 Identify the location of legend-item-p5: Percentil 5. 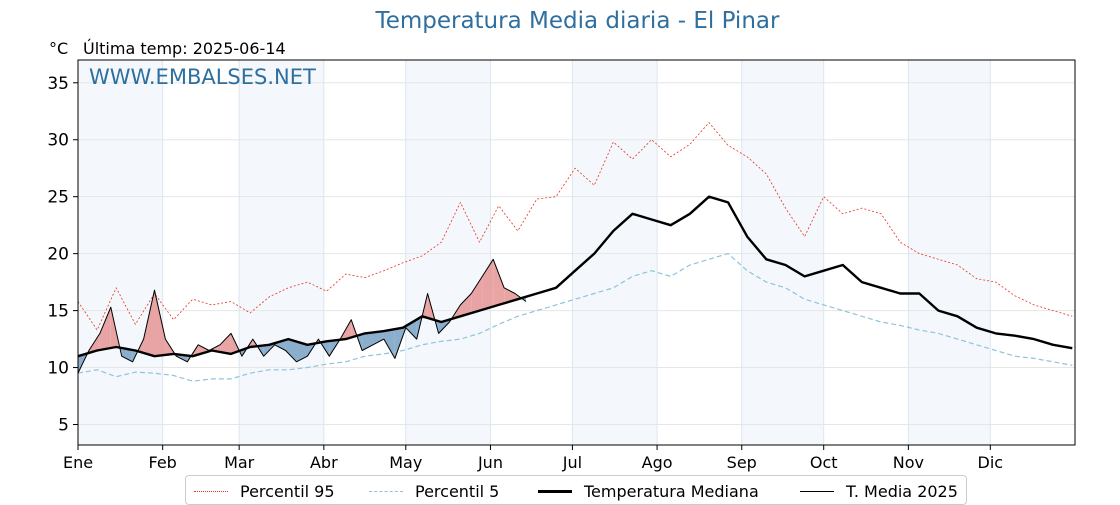
(434, 491).